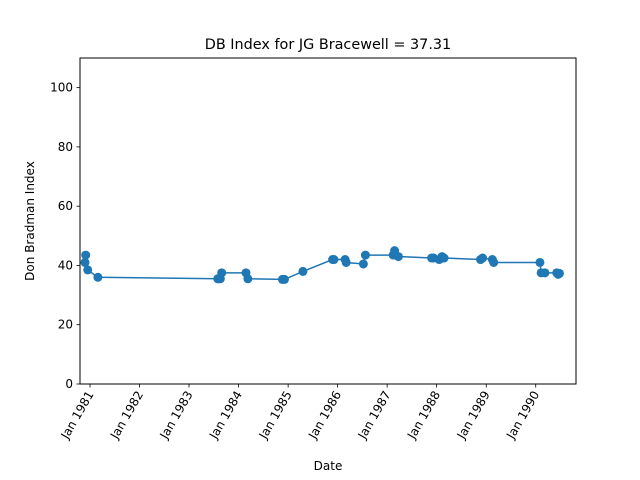 Image resolution: width=640 pixels, height=480 pixels. Describe the element at coordinates (61, 88) in the screenshot. I see `y-tick-label: 100` at that location.